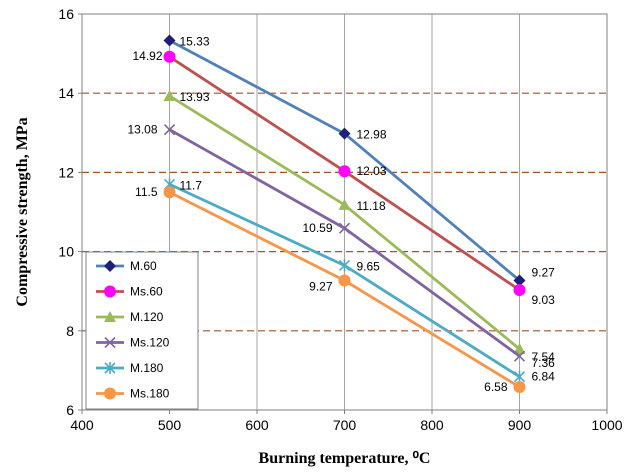 Image resolution: width=638 pixels, height=473 pixels. What do you see at coordinates (544, 377) in the screenshot?
I see `data-label: 6.84` at bounding box center [544, 377].